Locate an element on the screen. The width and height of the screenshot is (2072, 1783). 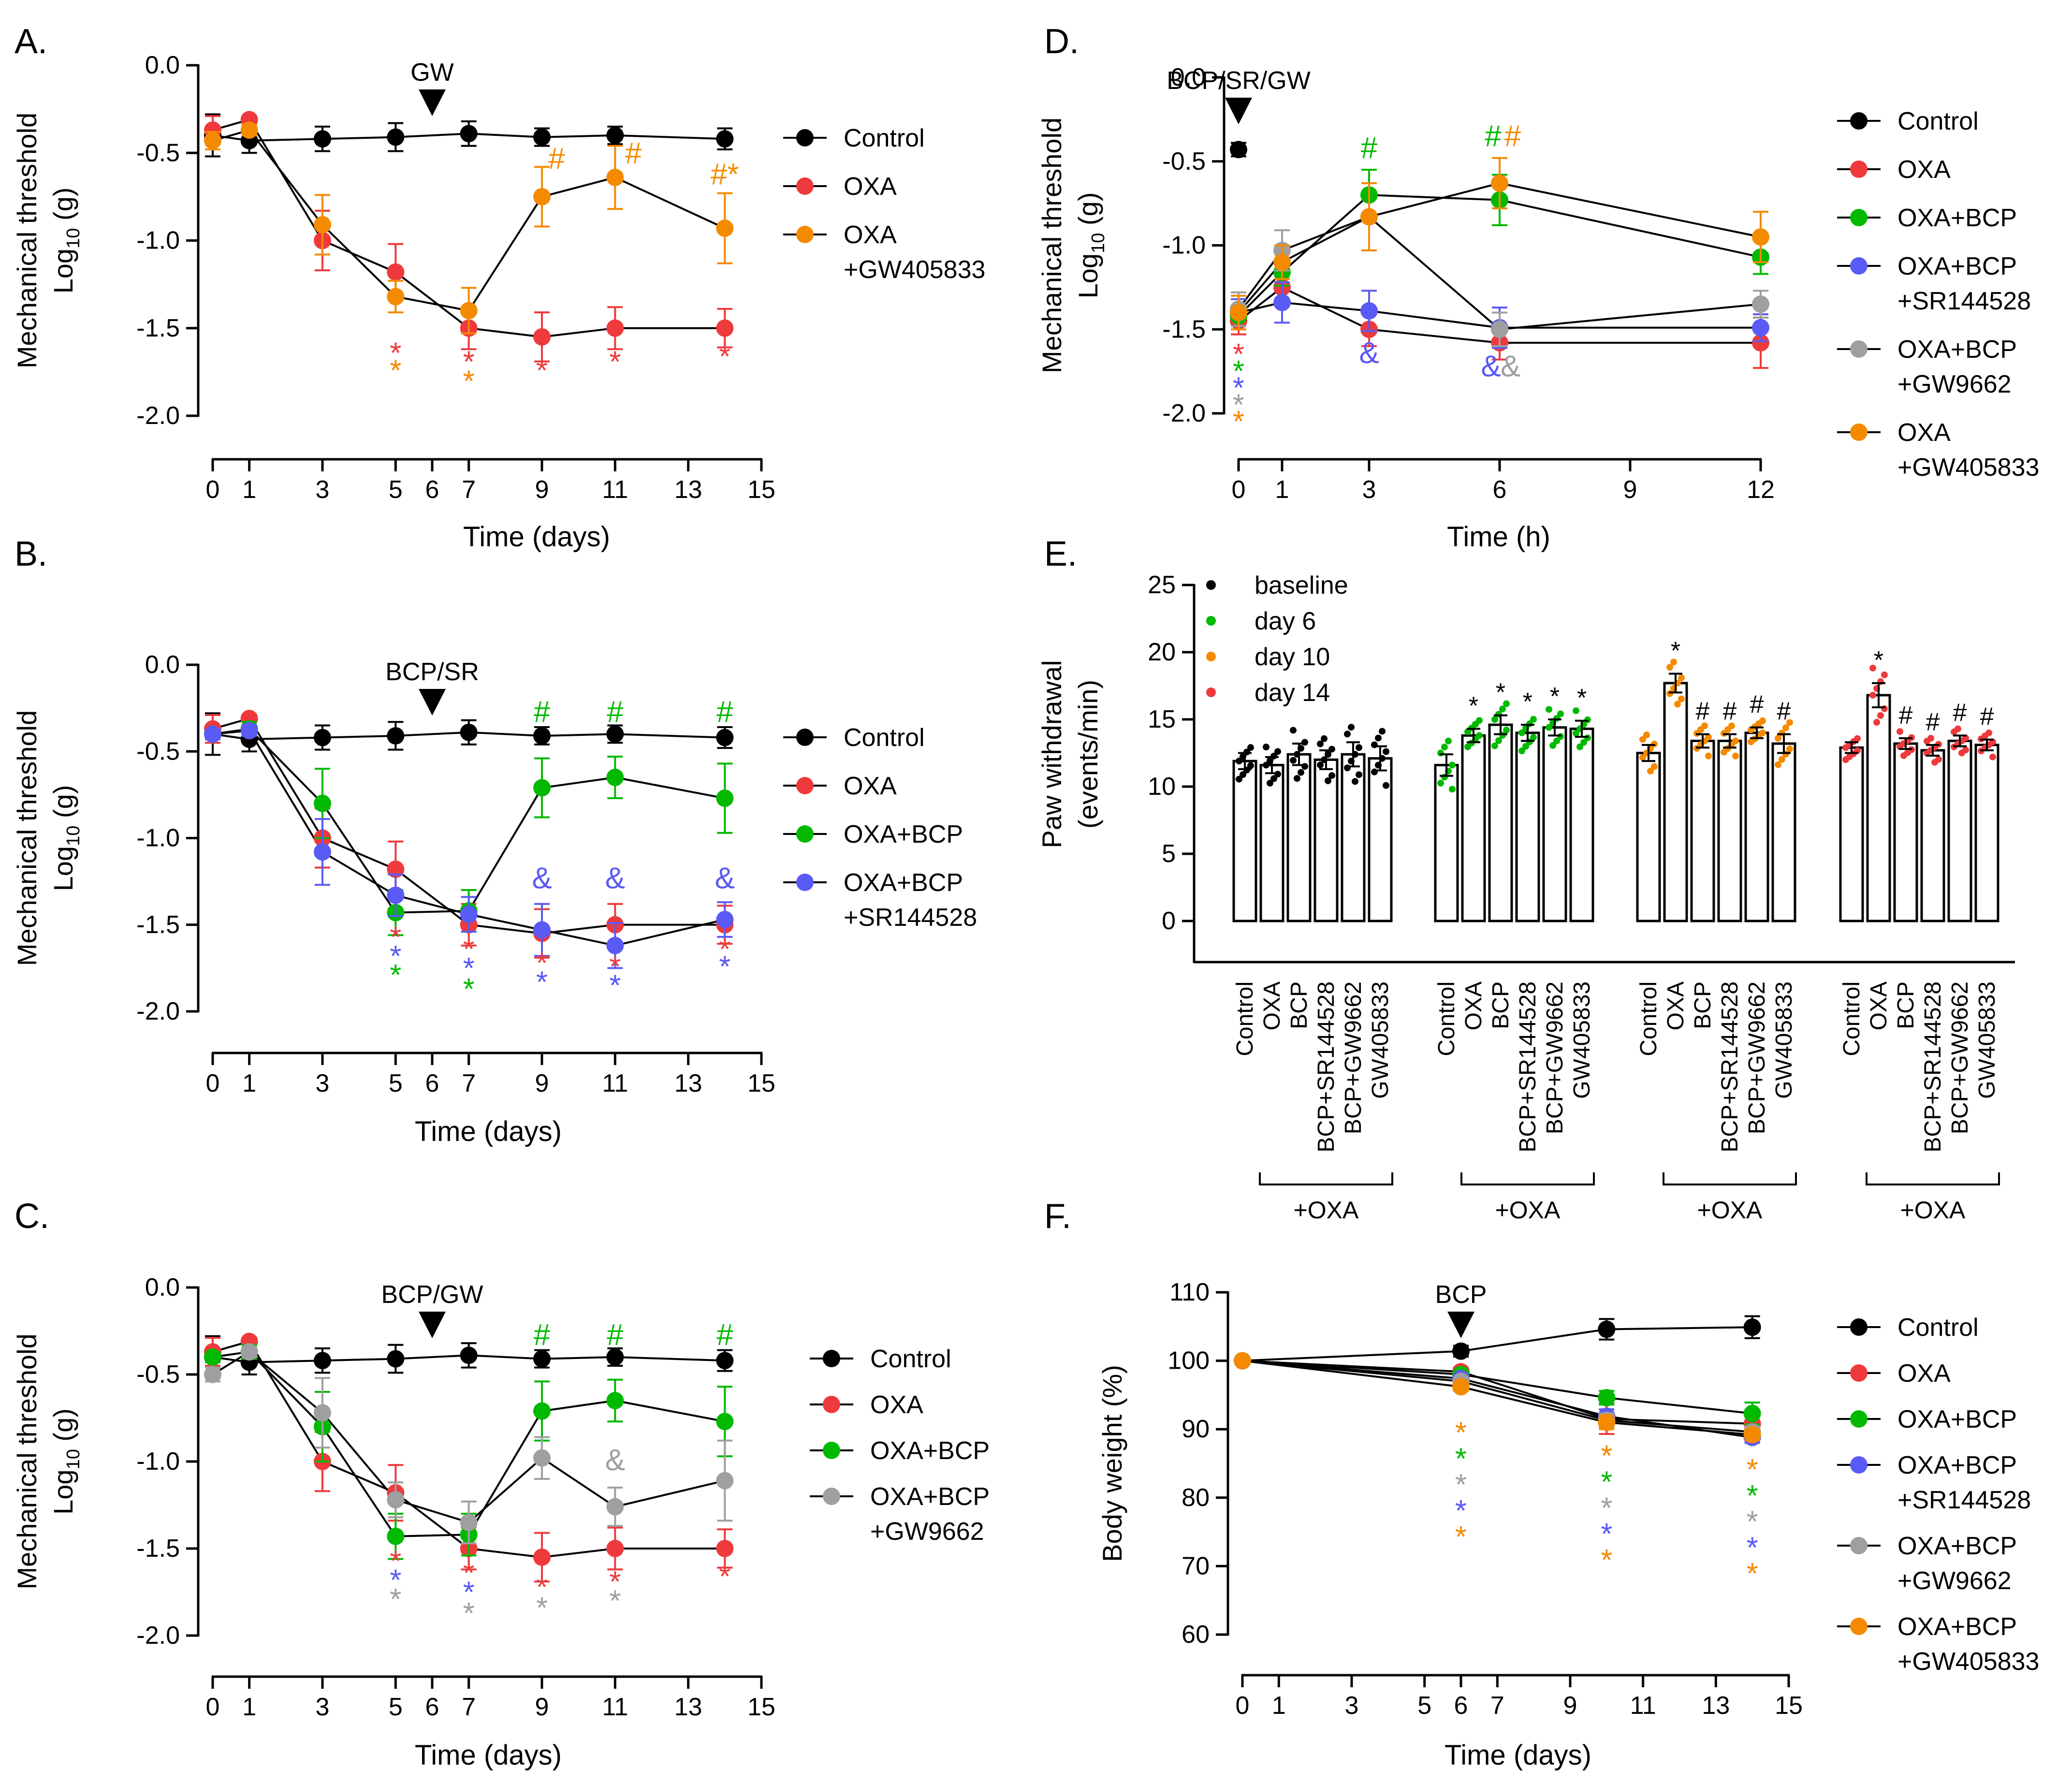
y-tick-label-B: -1.0 is located at coordinates (158, 838).